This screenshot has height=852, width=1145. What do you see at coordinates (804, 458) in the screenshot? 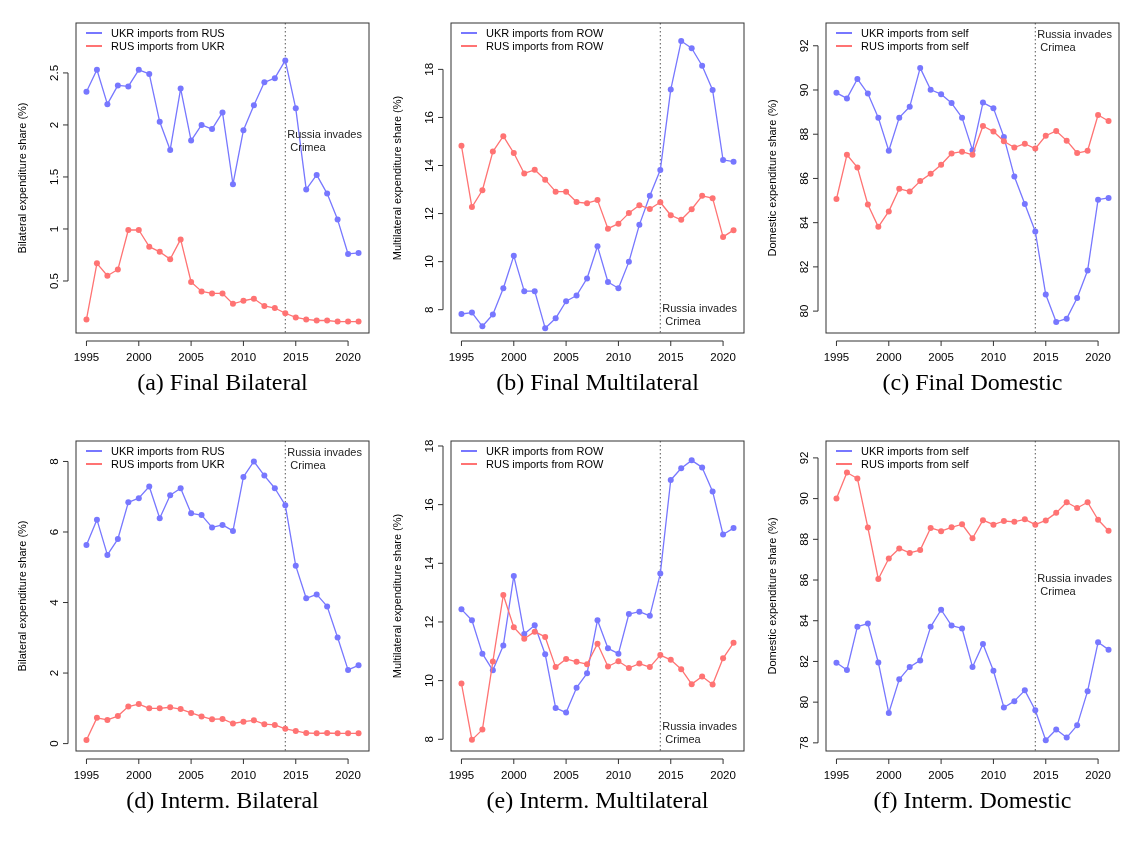
I see `y-tick-label: 92` at bounding box center [804, 458].